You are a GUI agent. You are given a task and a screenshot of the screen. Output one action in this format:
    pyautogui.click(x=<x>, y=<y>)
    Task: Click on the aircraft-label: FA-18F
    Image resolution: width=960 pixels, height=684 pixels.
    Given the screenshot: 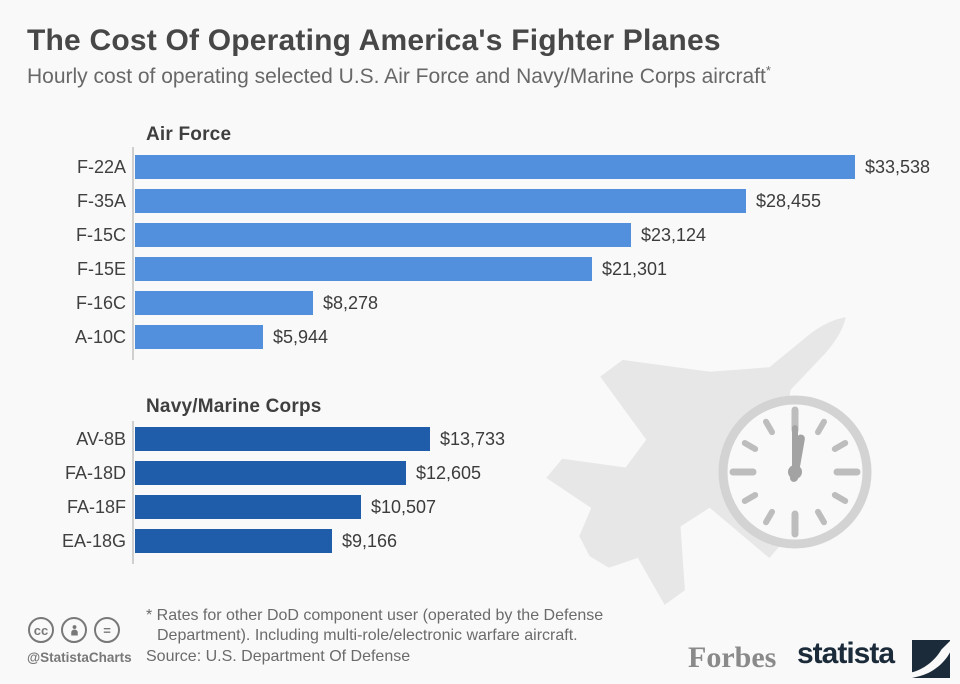 What is the action you would take?
    pyautogui.click(x=96, y=506)
    